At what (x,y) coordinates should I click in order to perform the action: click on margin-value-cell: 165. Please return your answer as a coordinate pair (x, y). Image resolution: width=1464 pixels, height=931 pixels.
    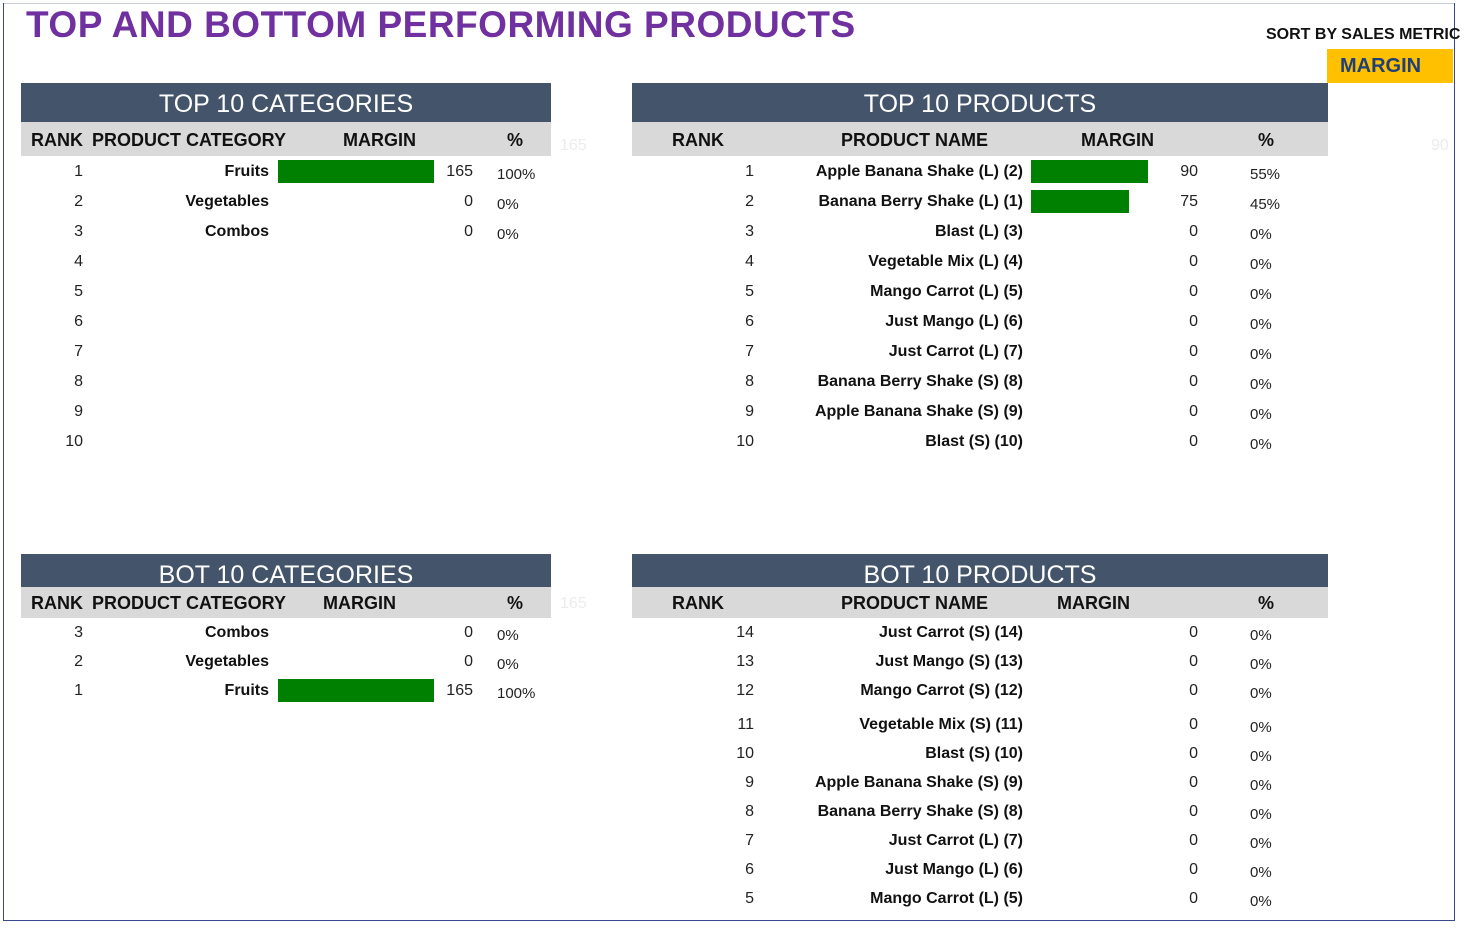
    Looking at the image, I should click on (459, 690).